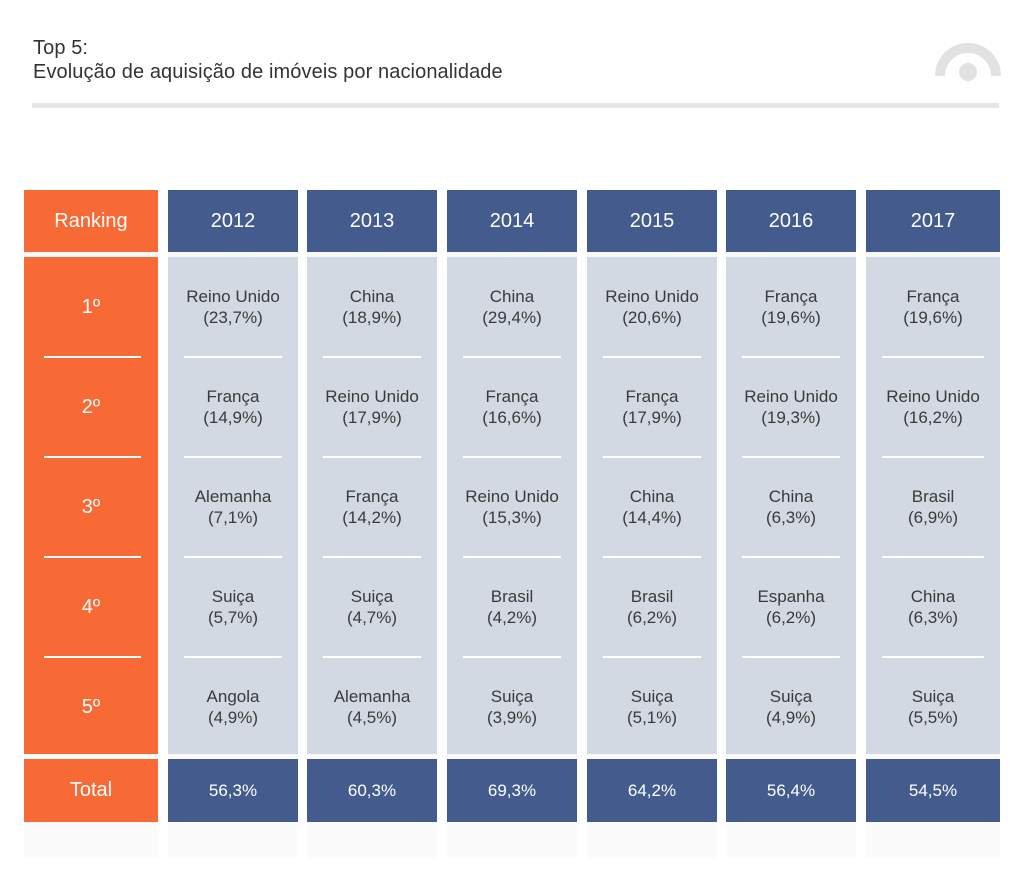 This screenshot has height=886, width=1024. Describe the element at coordinates (233, 607) in the screenshot. I see `ranking-cell: Suiça (5,7%)` at that location.